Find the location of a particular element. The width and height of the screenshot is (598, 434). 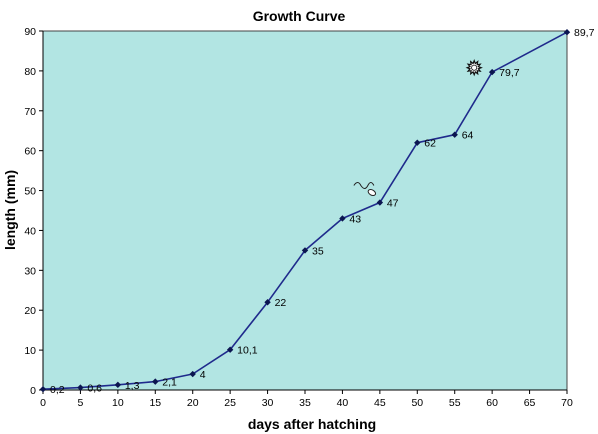

data-label: 43 is located at coordinates (355, 219).